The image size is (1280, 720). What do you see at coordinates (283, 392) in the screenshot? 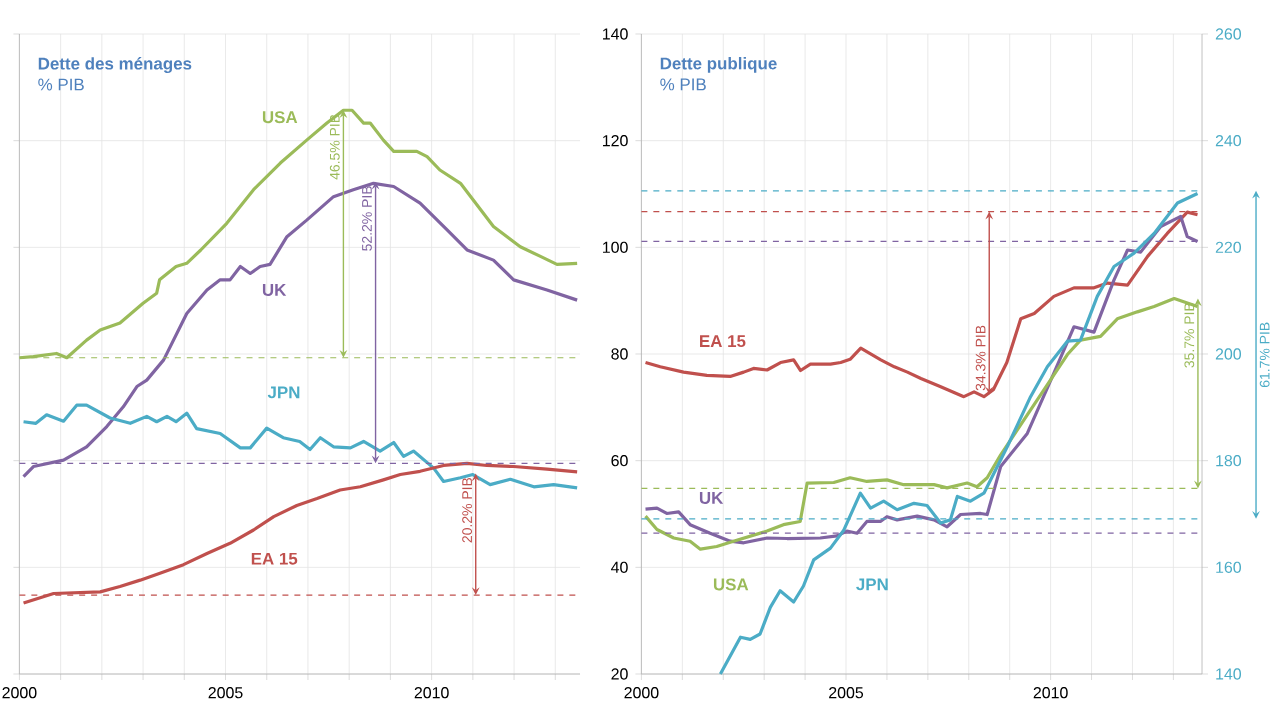
I see `series-label: JPN` at bounding box center [283, 392].